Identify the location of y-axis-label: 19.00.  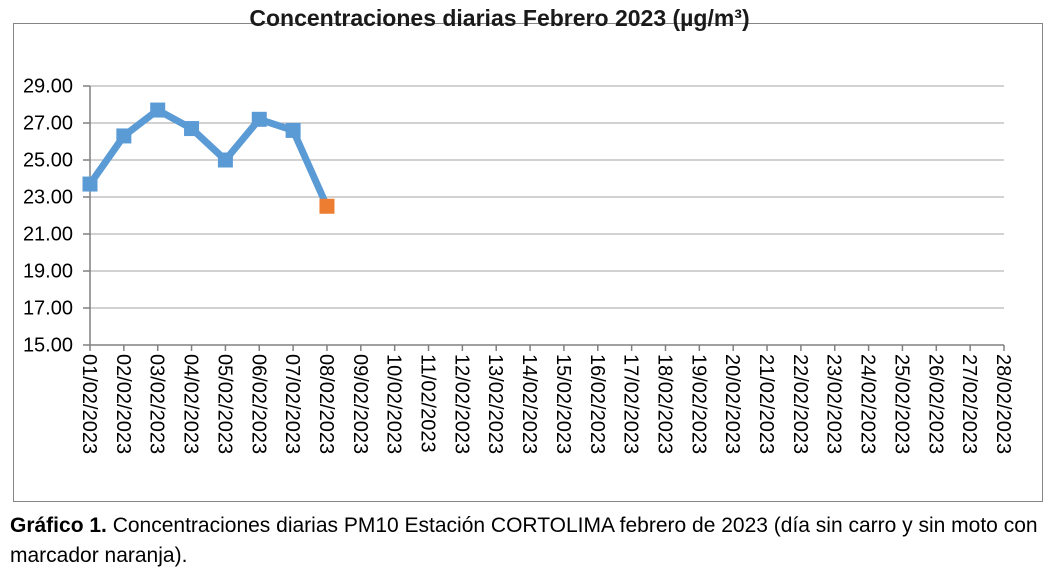
(48, 272).